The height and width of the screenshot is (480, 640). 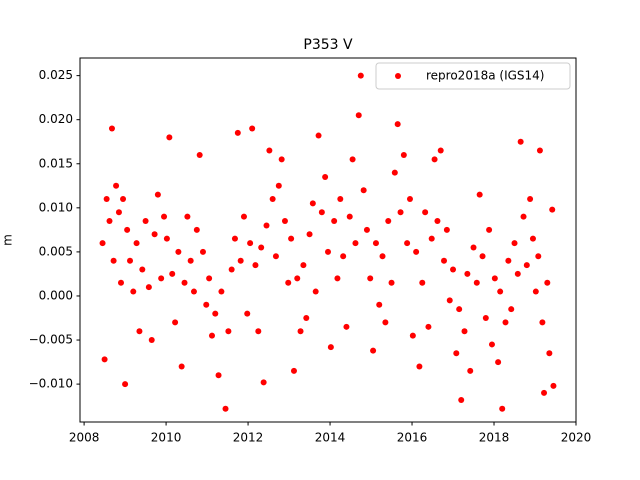 What do you see at coordinates (398, 76) in the screenshot?
I see `legend-marker` at bounding box center [398, 76].